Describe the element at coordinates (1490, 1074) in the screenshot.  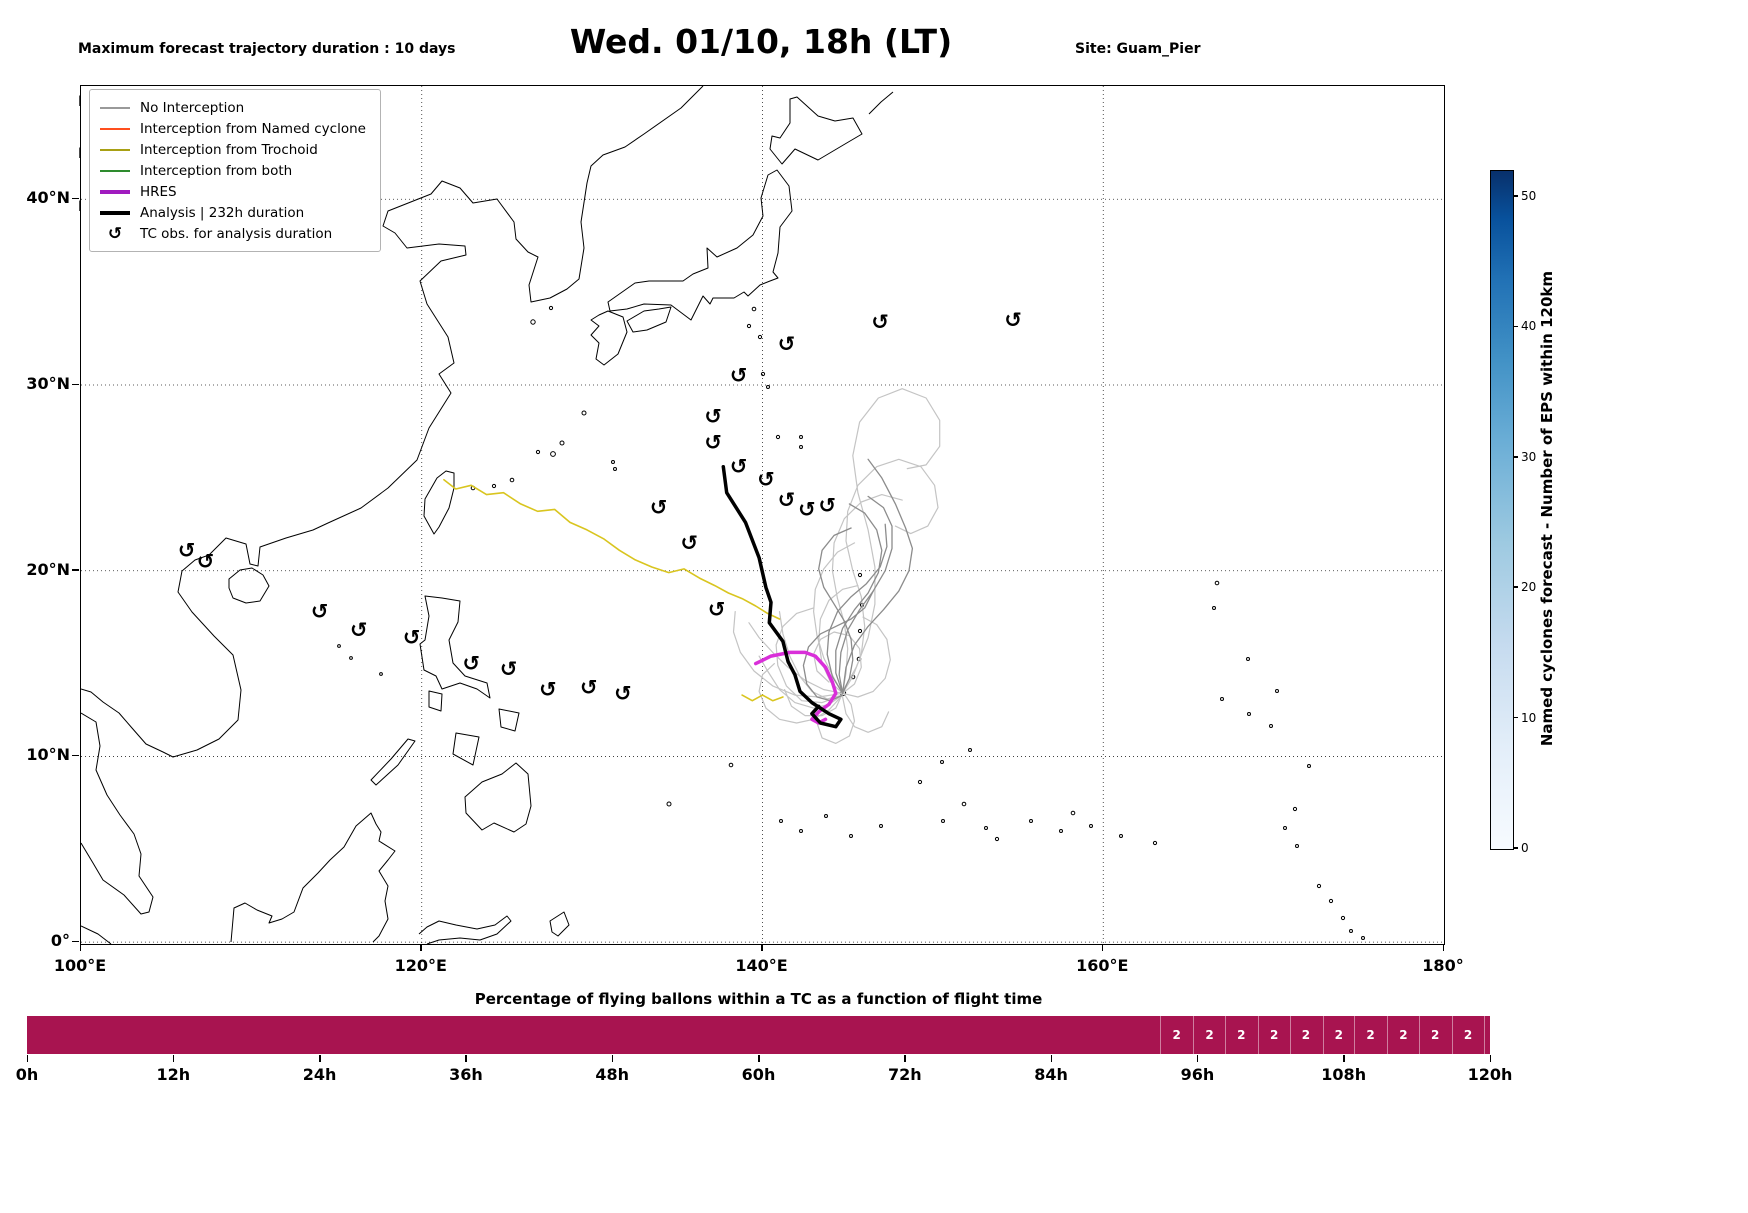
I see `strip-tick-label: 120h` at that location.